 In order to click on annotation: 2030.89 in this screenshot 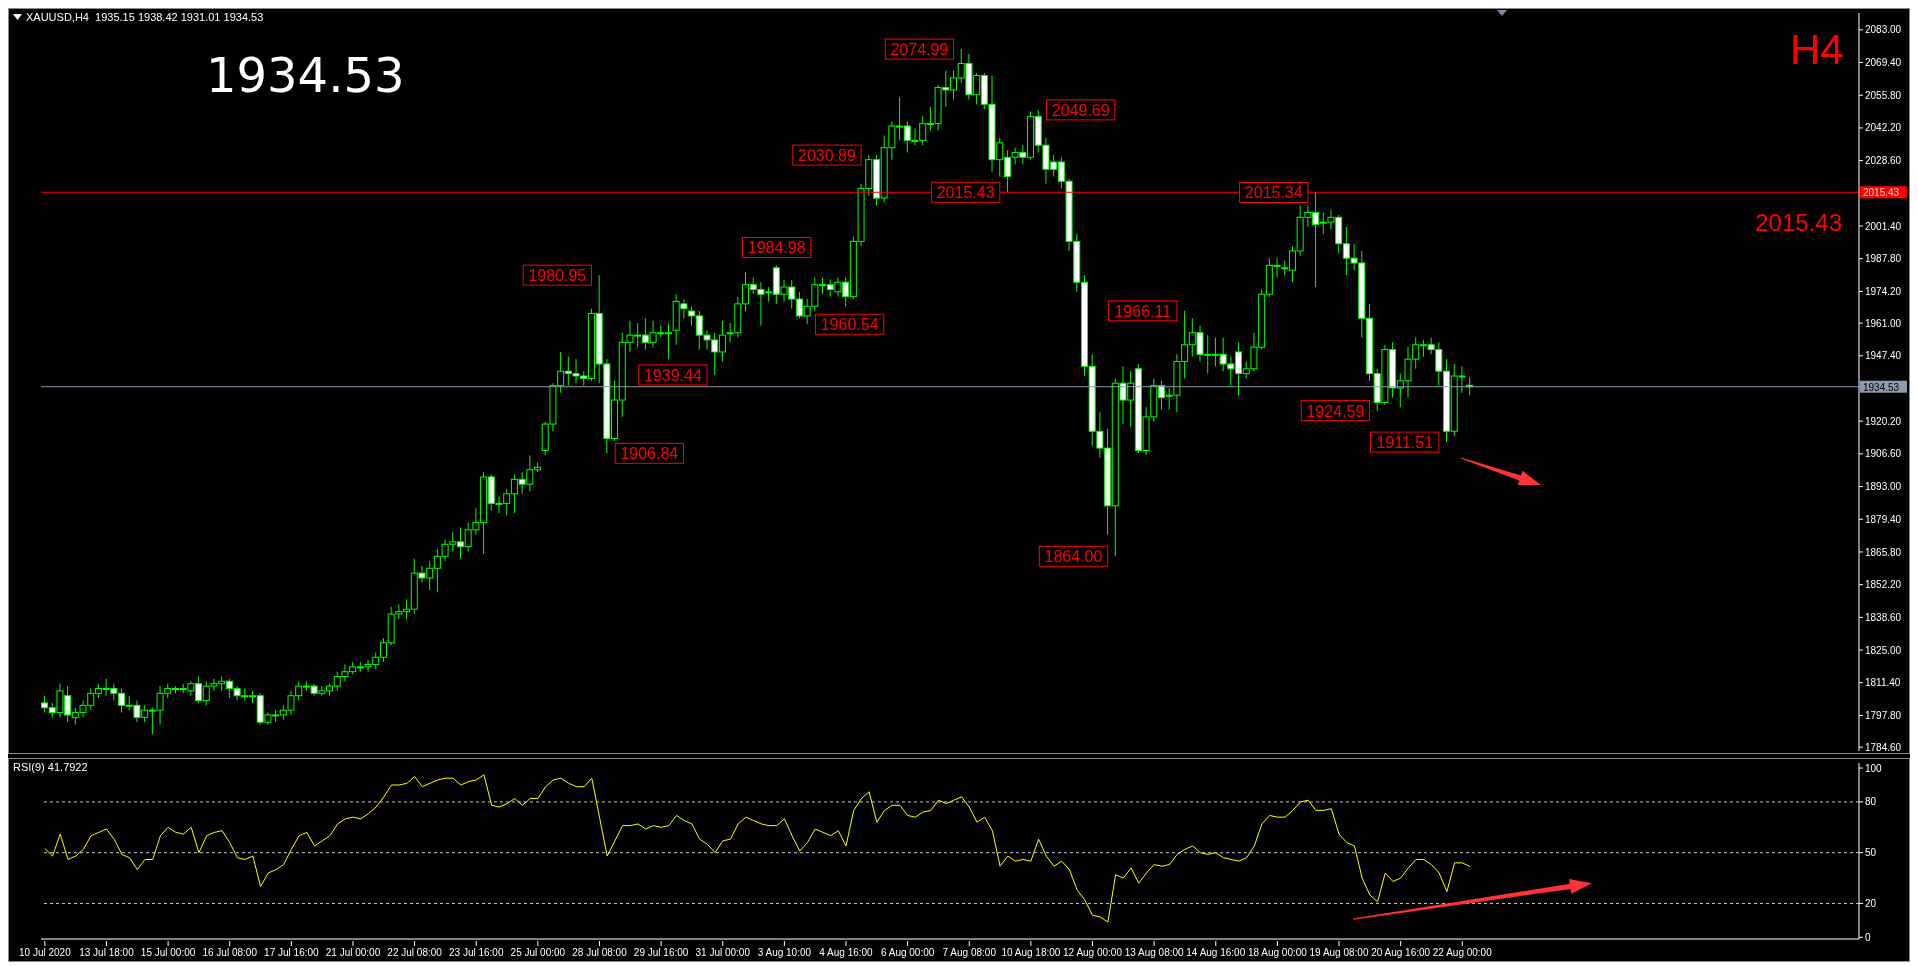, I will do `click(827, 156)`.